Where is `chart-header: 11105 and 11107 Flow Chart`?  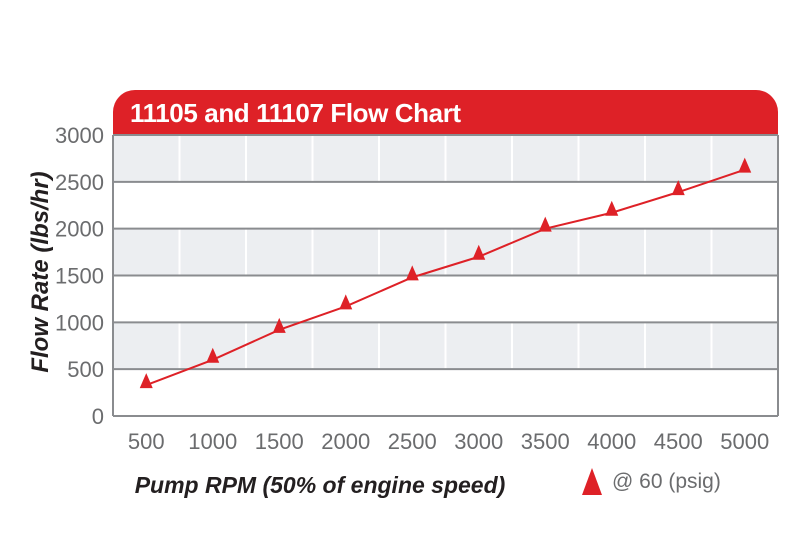 chart-header: 11105 and 11107 Flow Chart is located at coordinates (445, 113).